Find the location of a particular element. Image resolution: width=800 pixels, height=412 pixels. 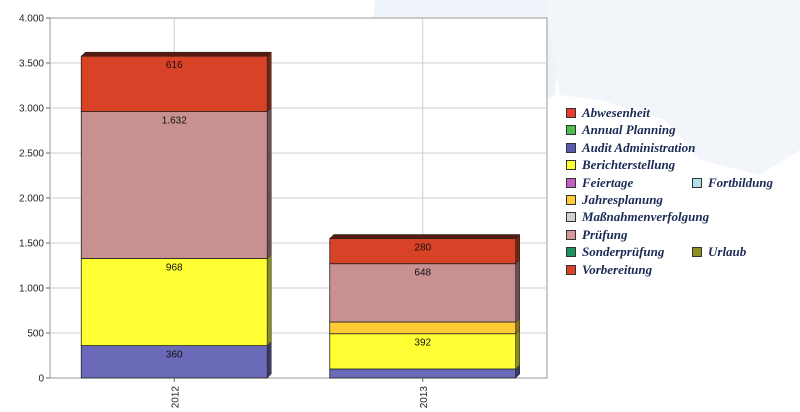

data-label: 648 is located at coordinates (422, 273).